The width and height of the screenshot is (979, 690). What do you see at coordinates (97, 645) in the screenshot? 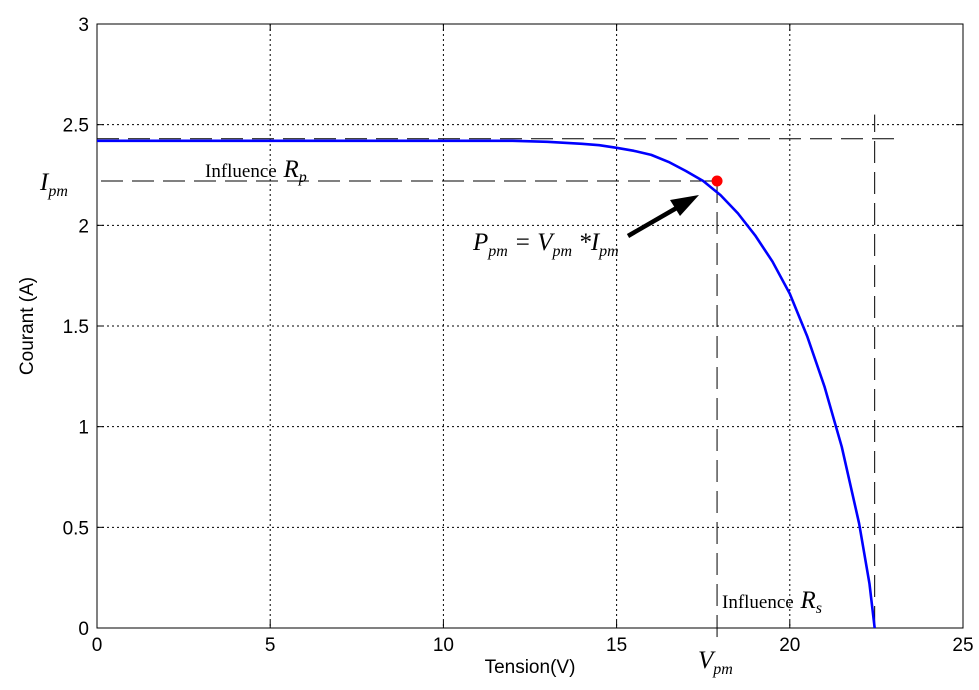
I see `x-tick-label: 0` at bounding box center [97, 645].